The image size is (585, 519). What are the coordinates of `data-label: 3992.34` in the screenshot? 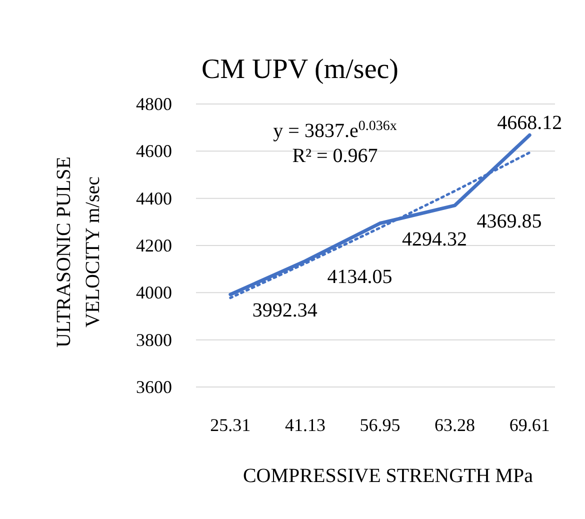 It's located at (285, 310).